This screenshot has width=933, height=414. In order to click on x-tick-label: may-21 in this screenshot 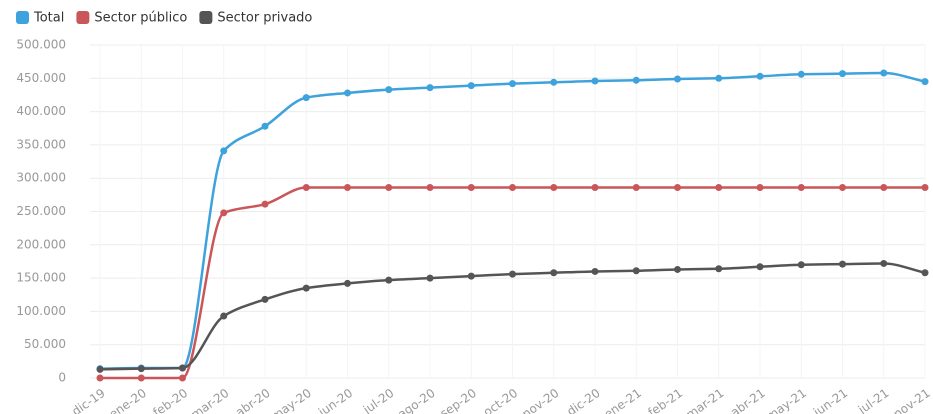, I will do `click(786, 400)`.